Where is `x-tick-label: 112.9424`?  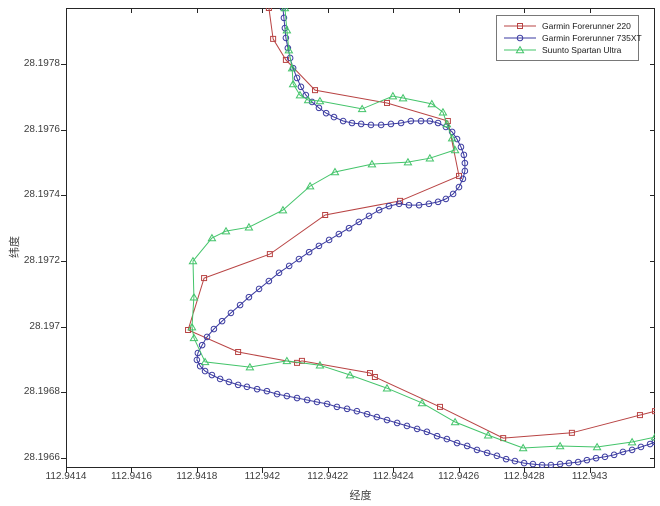 x-tick-label: 112.9424 is located at coordinates (393, 476).